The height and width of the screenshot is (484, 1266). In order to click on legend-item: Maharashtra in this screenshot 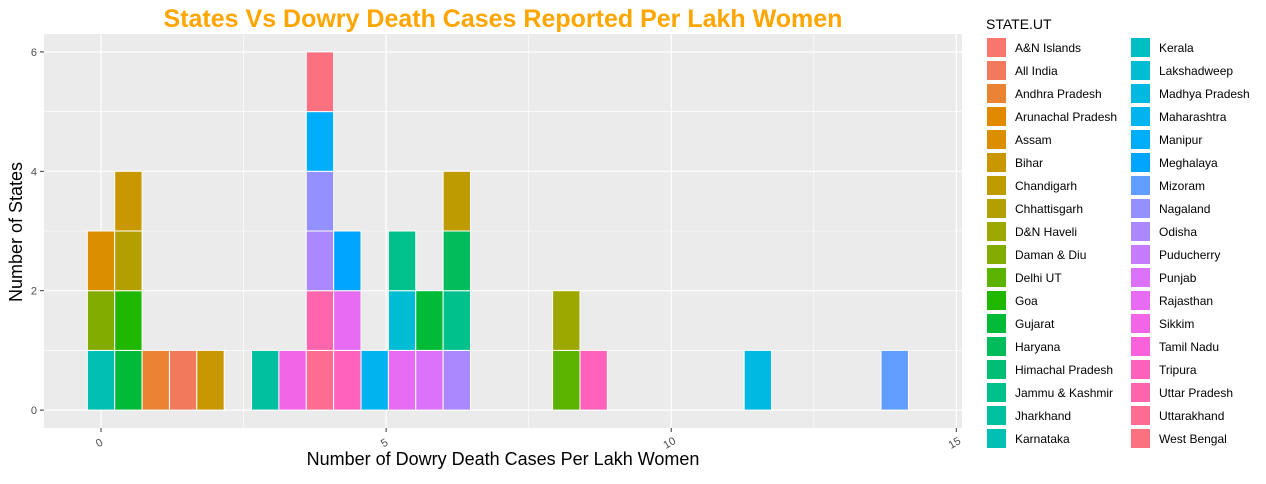, I will do `click(1195, 116)`.